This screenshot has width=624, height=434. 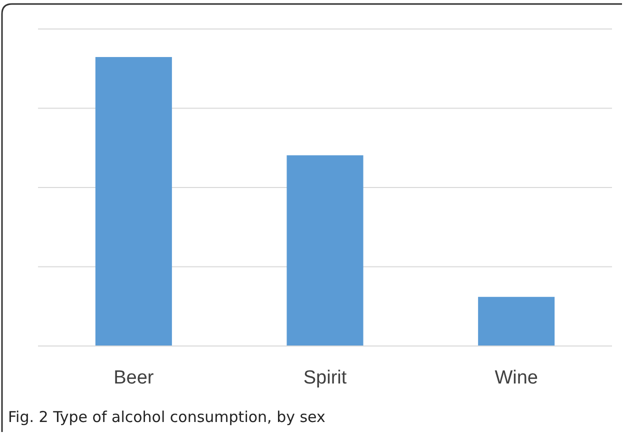 What do you see at coordinates (325, 377) in the screenshot?
I see `x-tick-label: Spirit` at bounding box center [325, 377].